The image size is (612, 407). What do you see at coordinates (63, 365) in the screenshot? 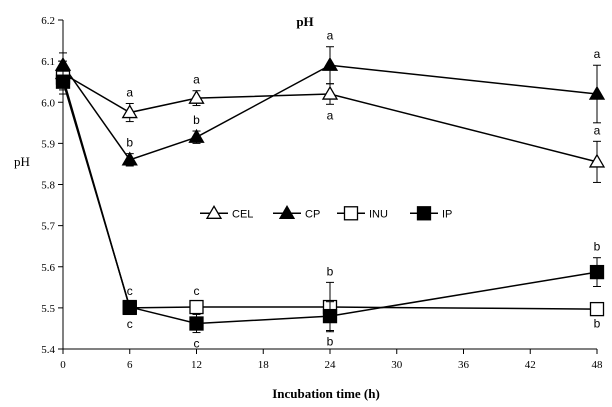
I see `x-tick-label: 0` at bounding box center [63, 365].